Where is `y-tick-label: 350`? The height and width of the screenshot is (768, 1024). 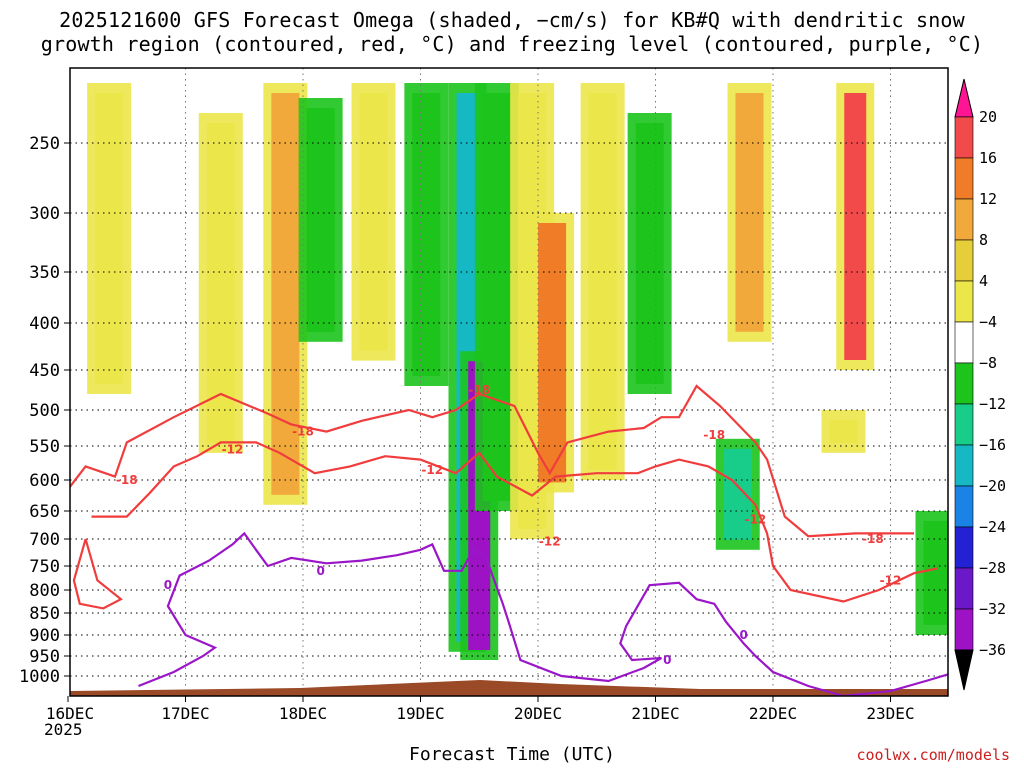
y-tick-label: 350 is located at coordinates (44, 273).